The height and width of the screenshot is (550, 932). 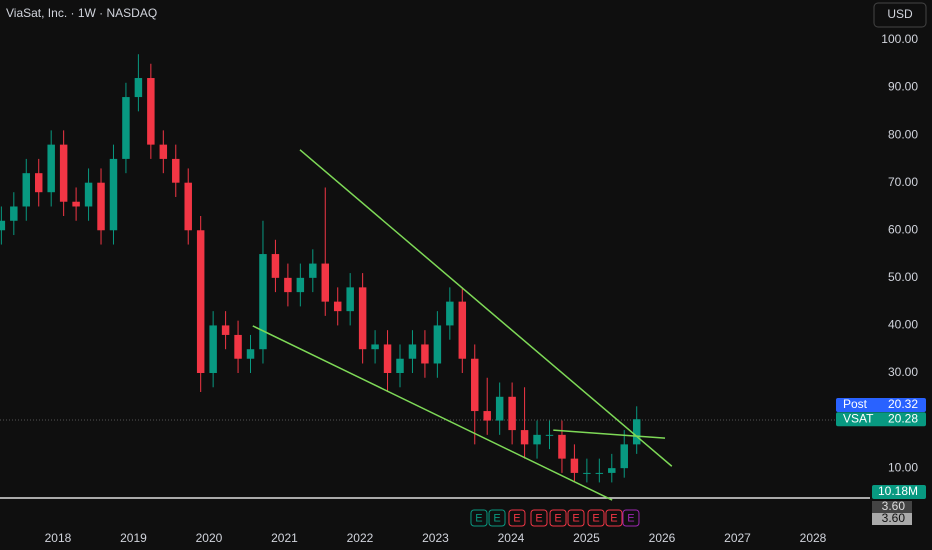 I want to click on y-tick-label: 70.00, so click(x=903, y=182).